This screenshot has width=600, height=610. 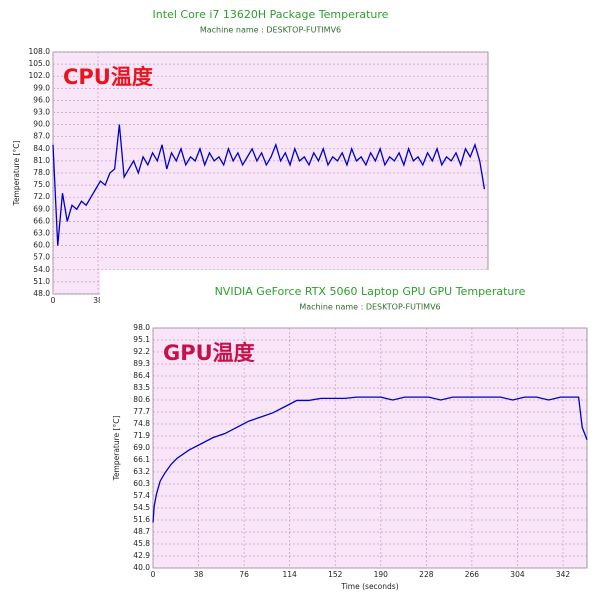 What do you see at coordinates (41, 172) in the screenshot?
I see `y-tick-label: 78.0` at bounding box center [41, 172].